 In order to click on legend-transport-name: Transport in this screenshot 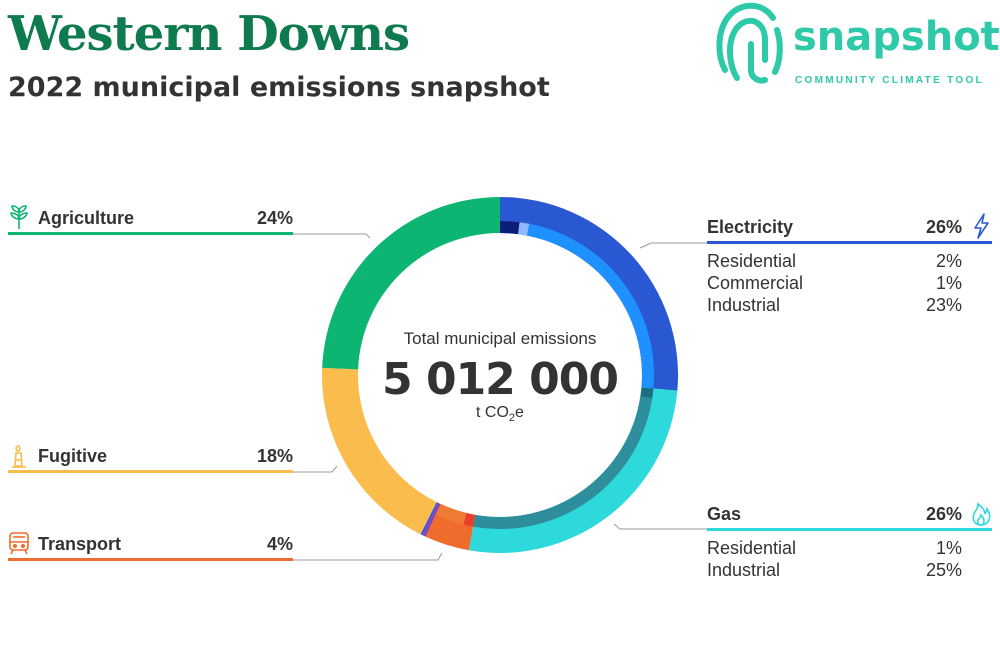, I will do `click(80, 544)`.